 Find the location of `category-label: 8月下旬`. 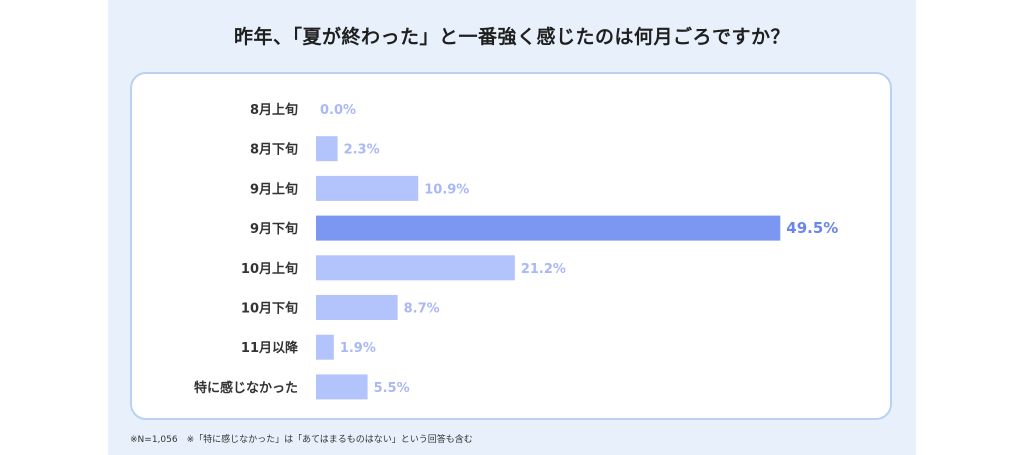

category-label: 8月下旬 is located at coordinates (274, 150).